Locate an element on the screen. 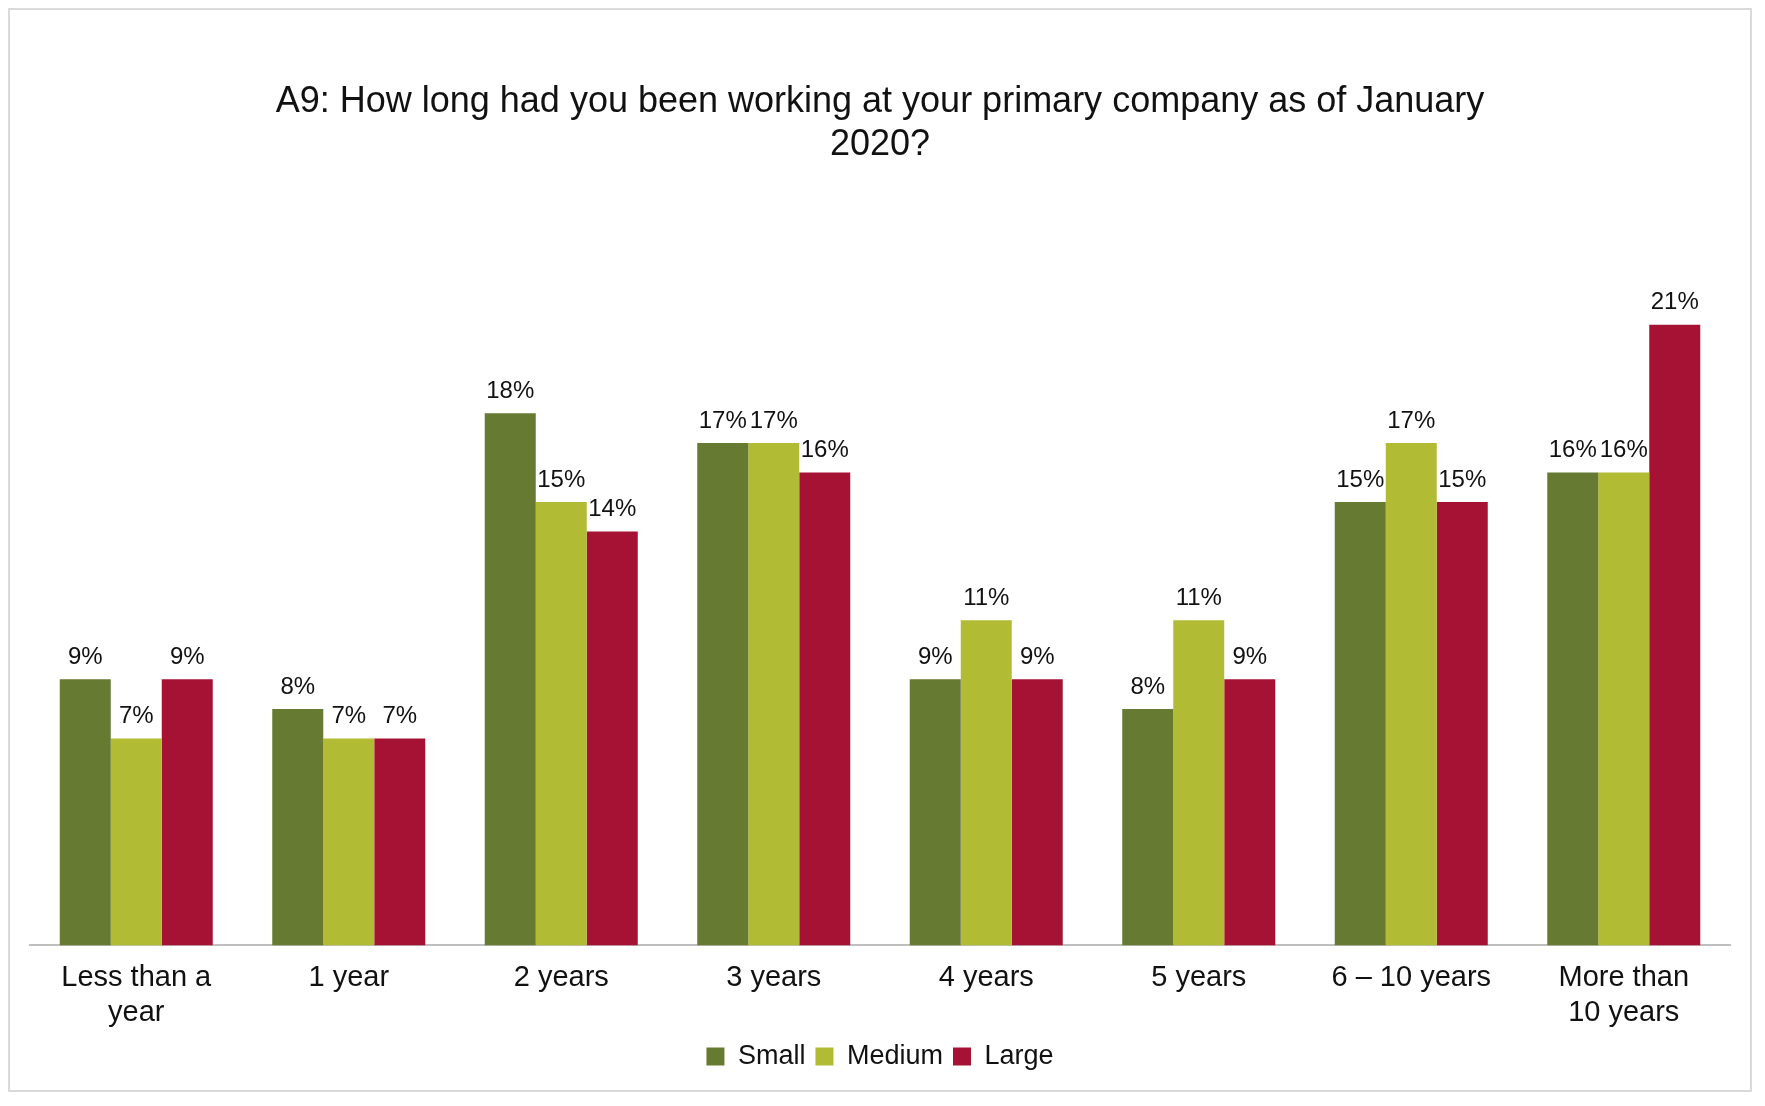 Image resolution: width=1765 pixels, height=1106 pixels. data-label: 14% is located at coordinates (612, 508).